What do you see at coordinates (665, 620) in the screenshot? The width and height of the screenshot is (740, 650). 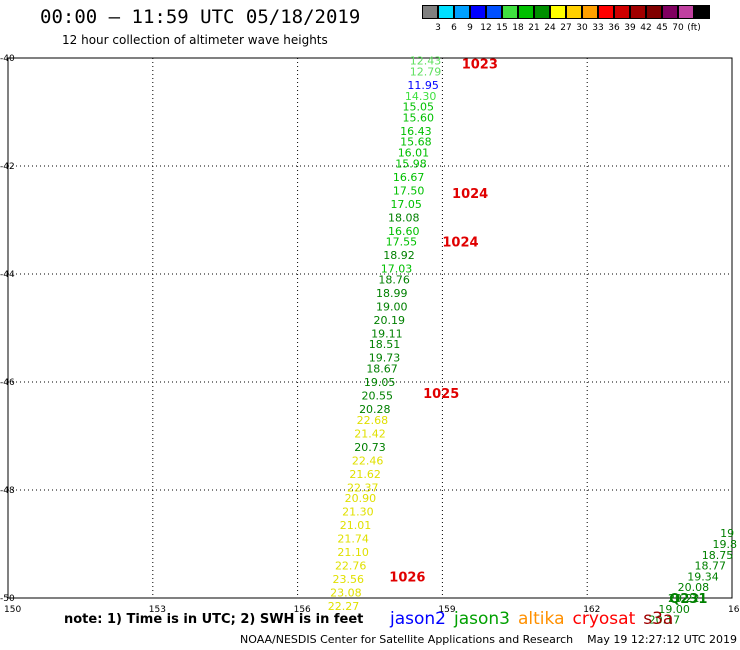 I see `wave-height-value: 20.17` at bounding box center [665, 620].